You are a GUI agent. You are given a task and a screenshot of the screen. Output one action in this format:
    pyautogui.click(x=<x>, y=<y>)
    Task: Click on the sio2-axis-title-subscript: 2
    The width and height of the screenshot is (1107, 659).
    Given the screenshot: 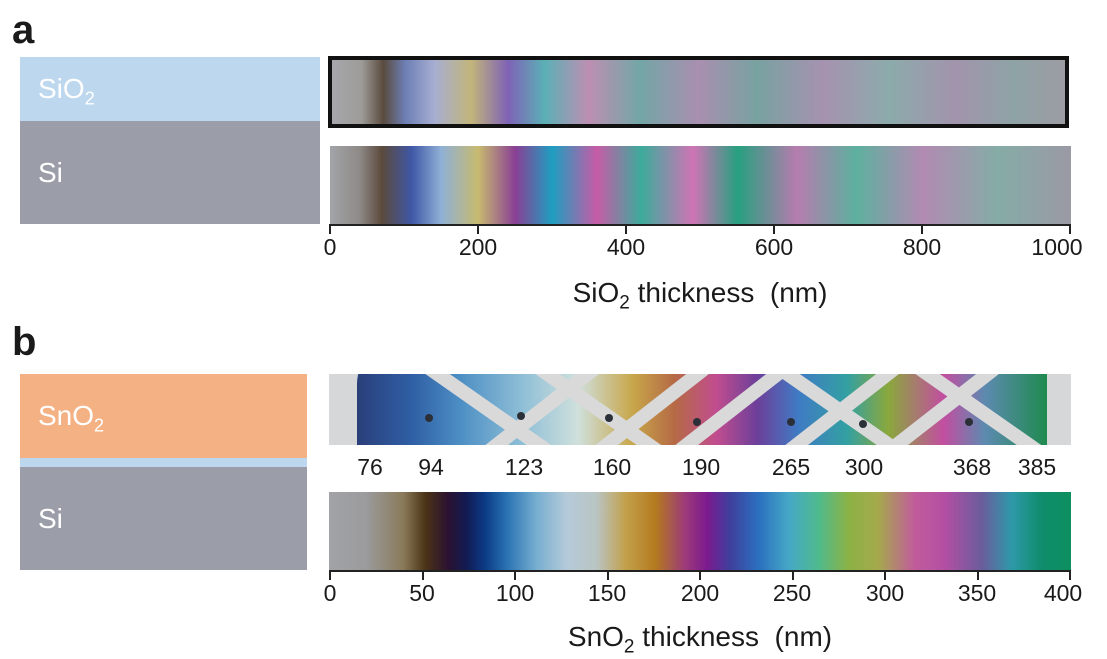 What is the action you would take?
    pyautogui.click(x=624, y=303)
    